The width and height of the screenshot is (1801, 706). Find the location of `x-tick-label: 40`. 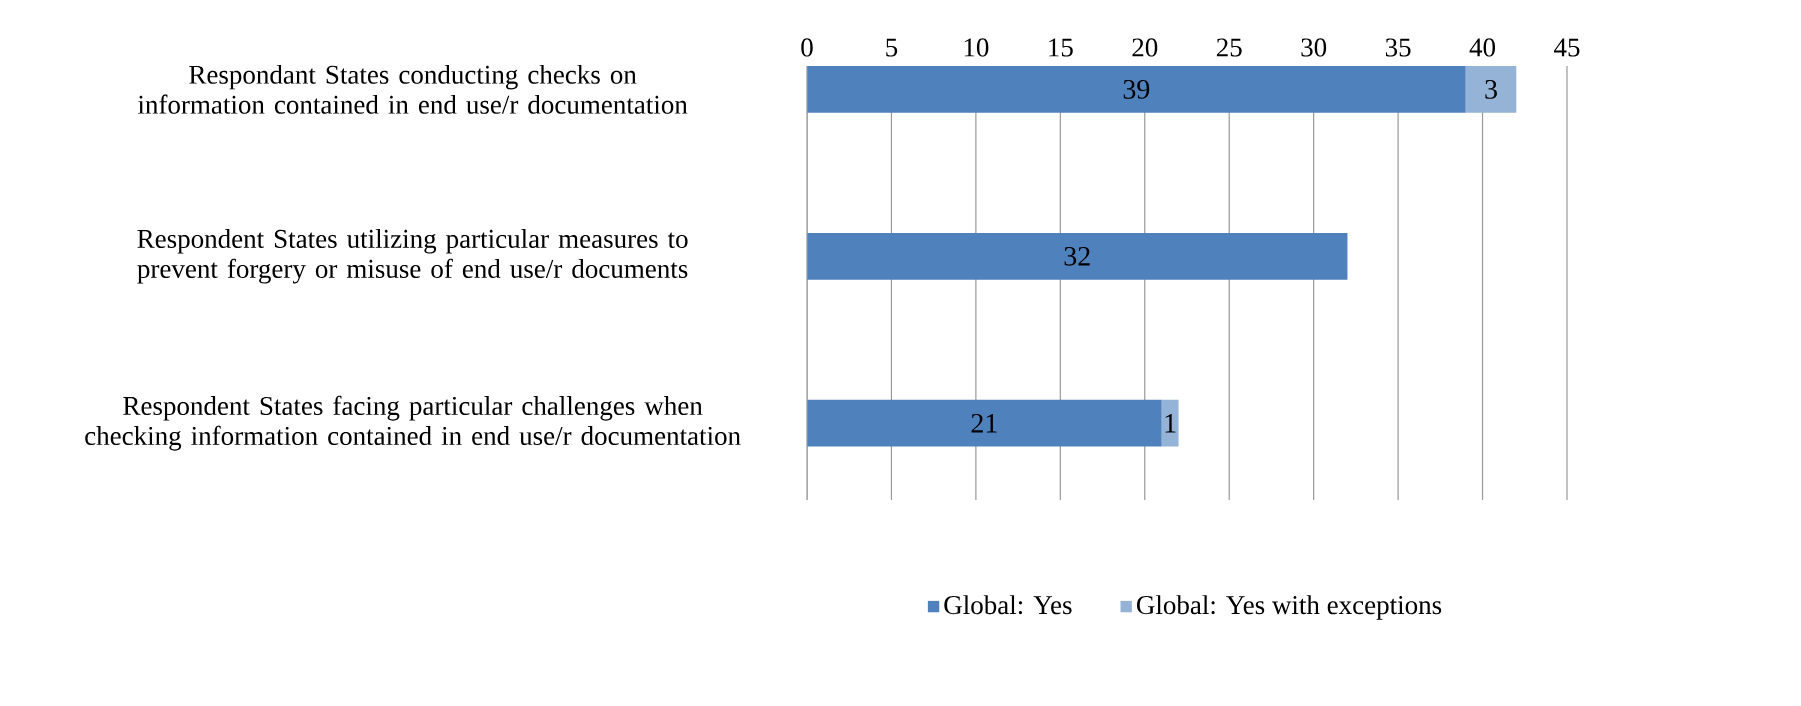

x-tick-label: 40 is located at coordinates (1482, 47).